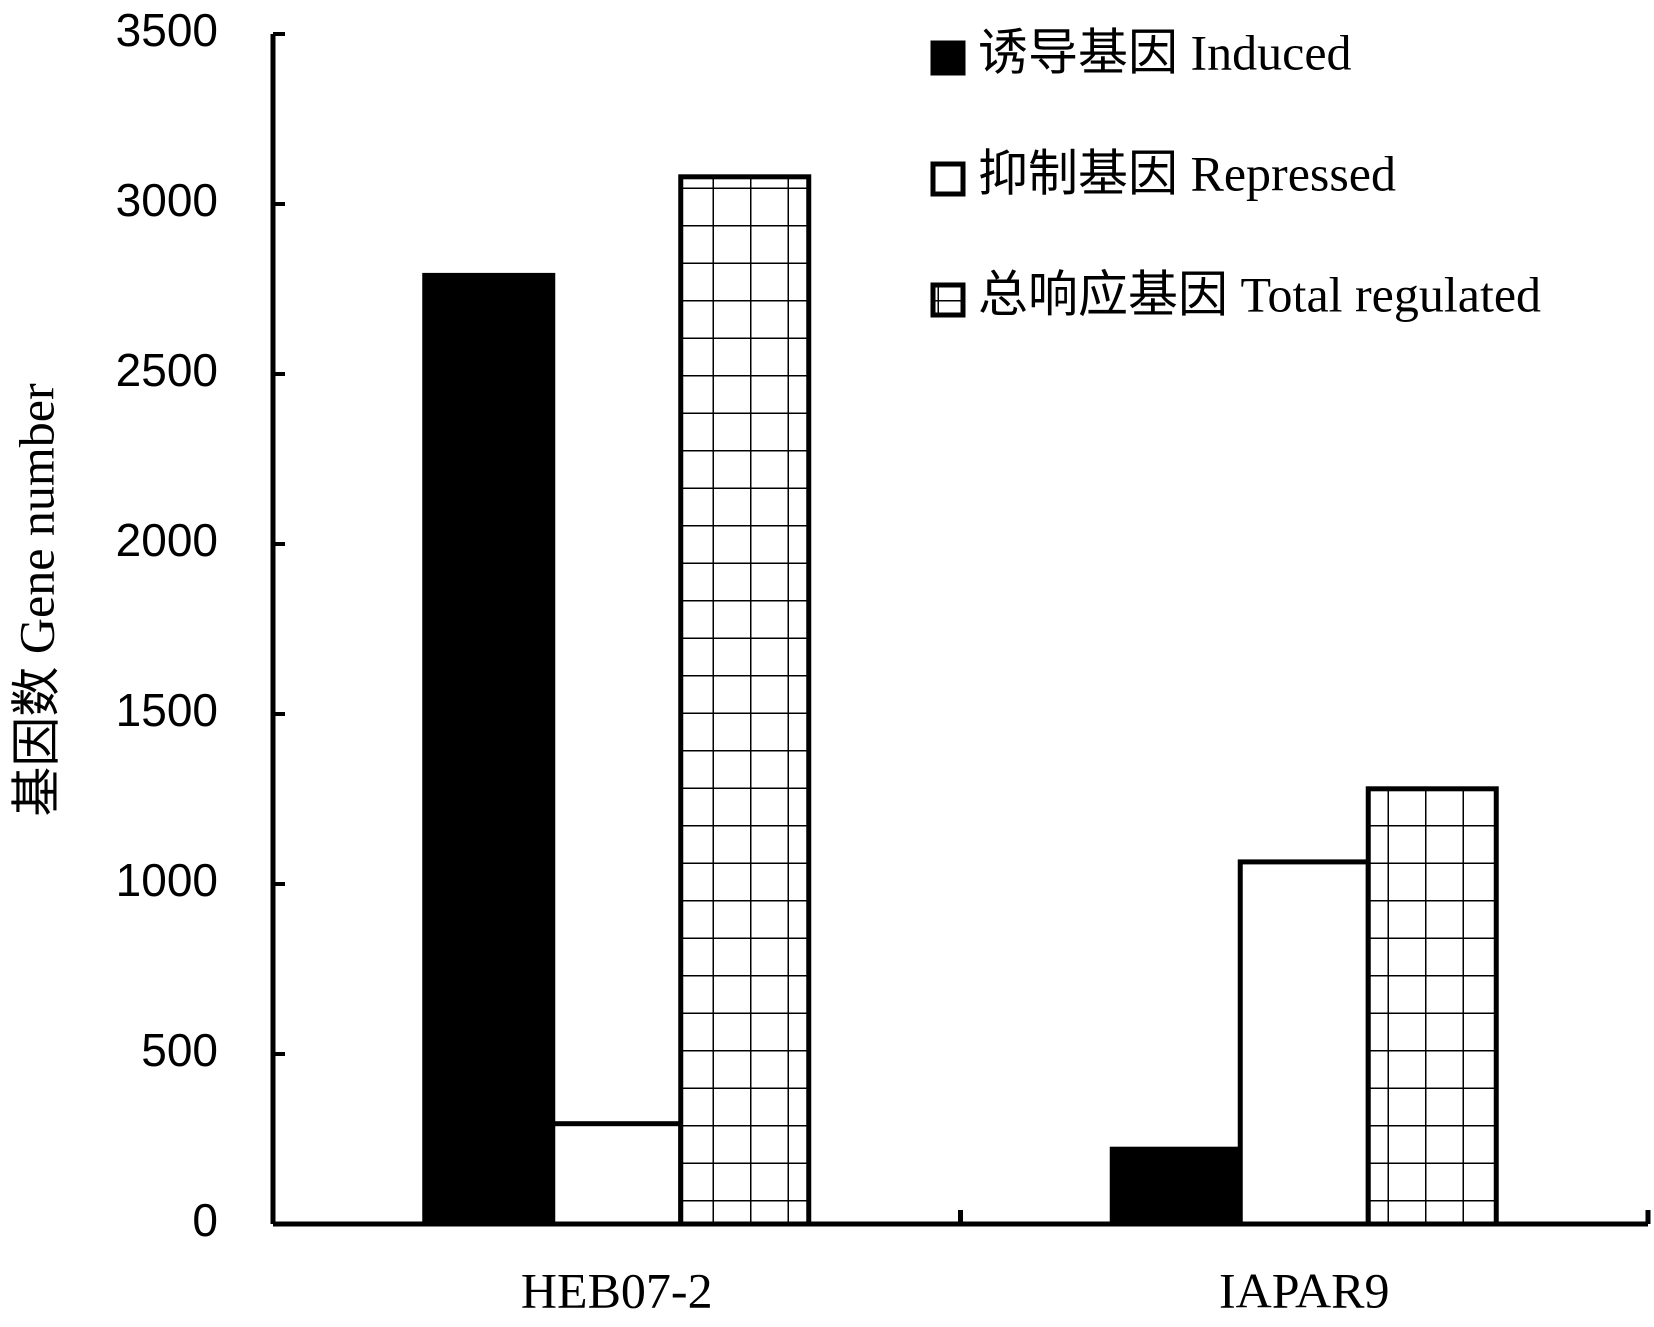 The width and height of the screenshot is (1654, 1327). What do you see at coordinates (1259, 294) in the screenshot?
I see `legend-label: 总响应基因 Total regulated` at bounding box center [1259, 294].